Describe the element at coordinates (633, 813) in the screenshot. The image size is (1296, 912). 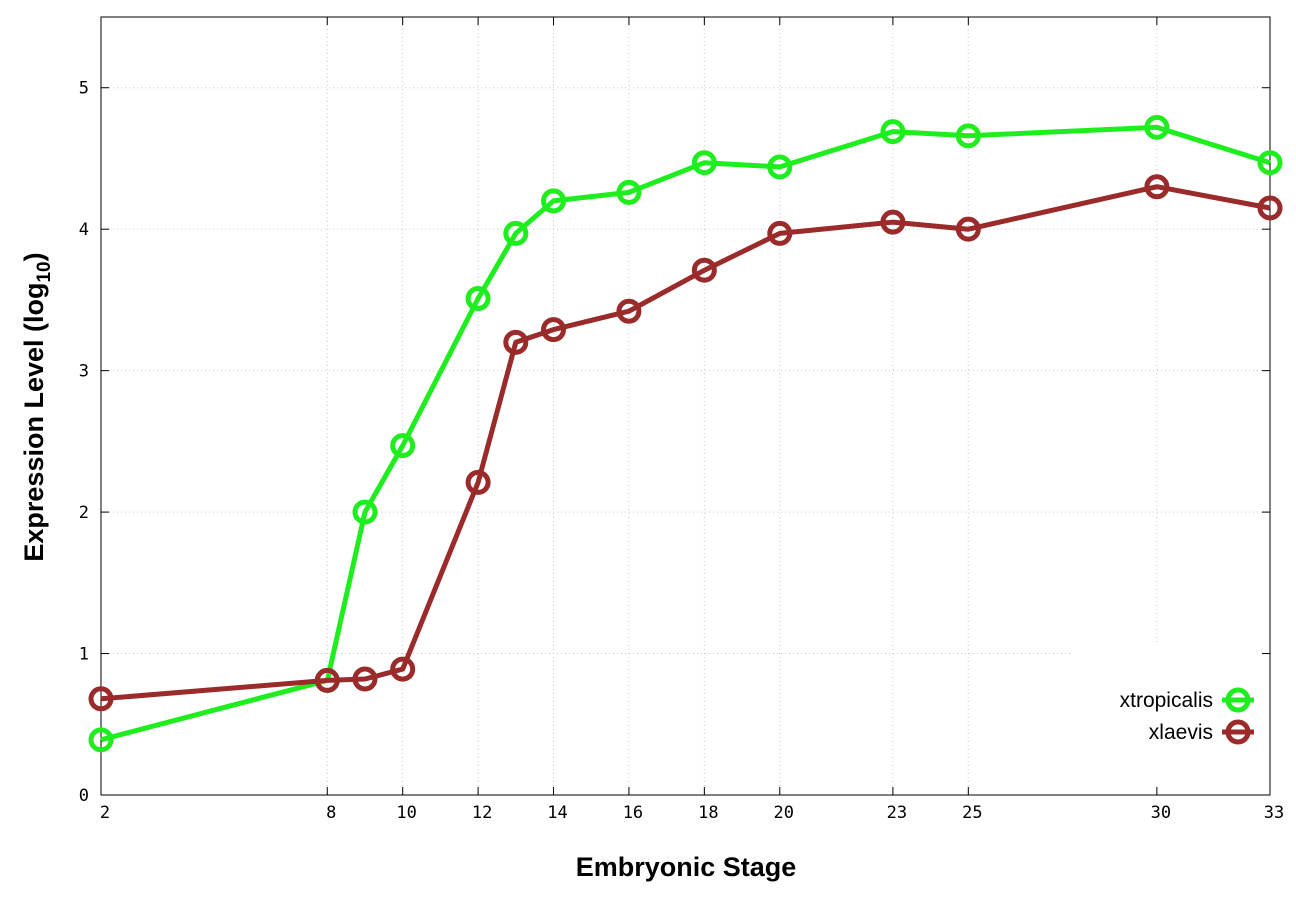
I see `x-tick-label: 16` at that location.